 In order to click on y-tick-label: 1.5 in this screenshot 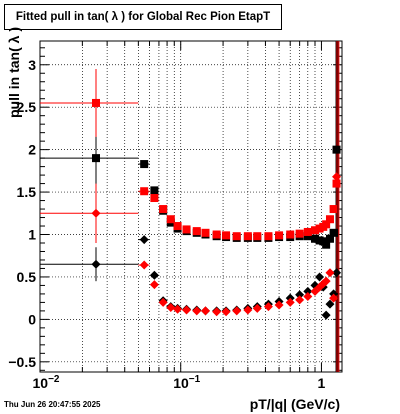, I will do `click(27, 192)`.